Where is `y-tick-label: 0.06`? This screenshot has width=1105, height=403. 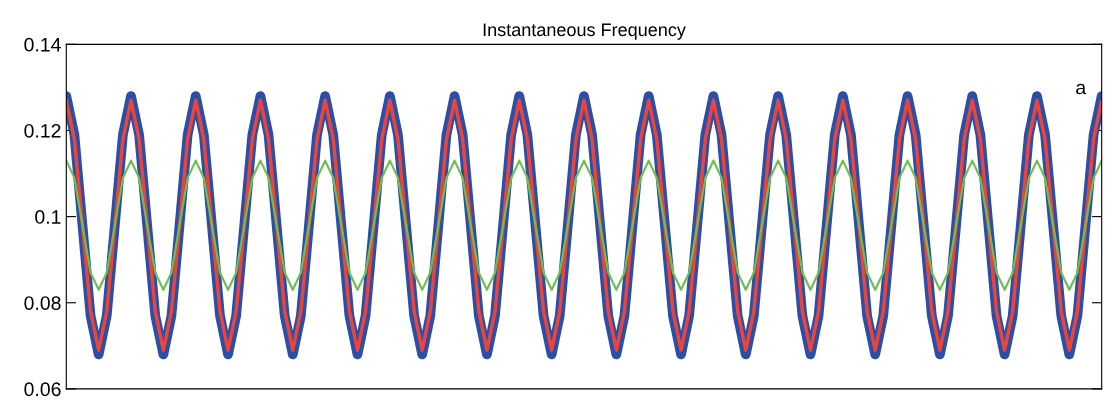
y-tick-label: 0.06 is located at coordinates (42, 389).